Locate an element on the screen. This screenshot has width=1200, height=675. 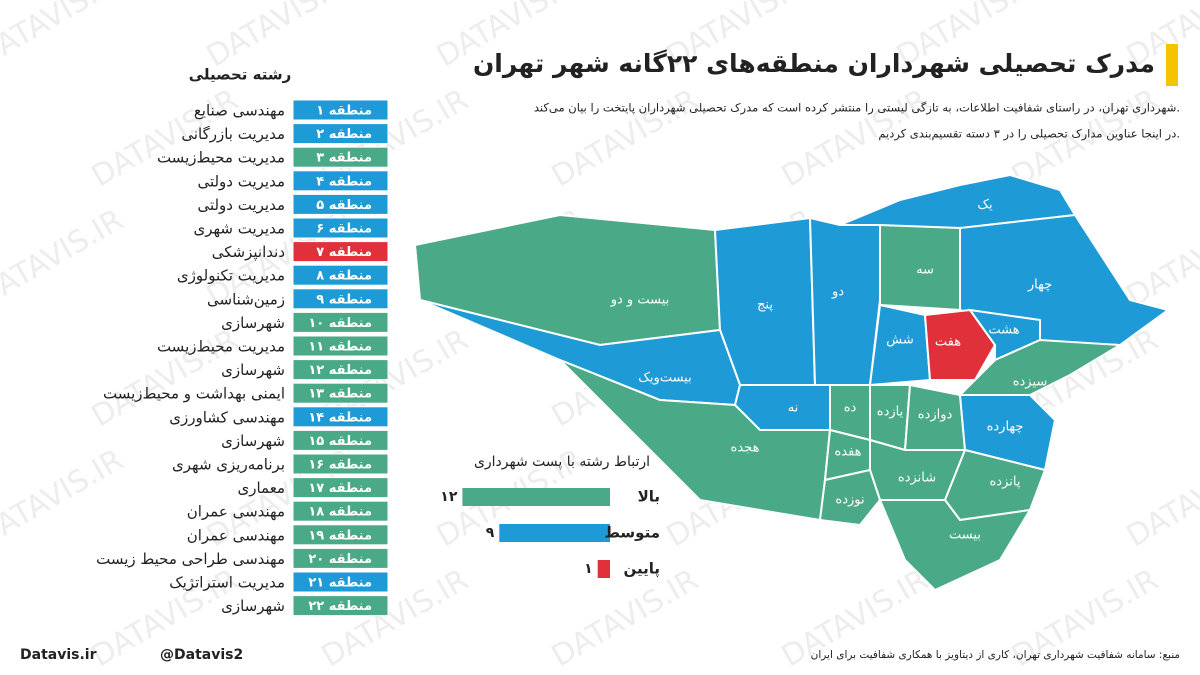
region-label: منطقه ۱۴ is located at coordinates (340, 417).